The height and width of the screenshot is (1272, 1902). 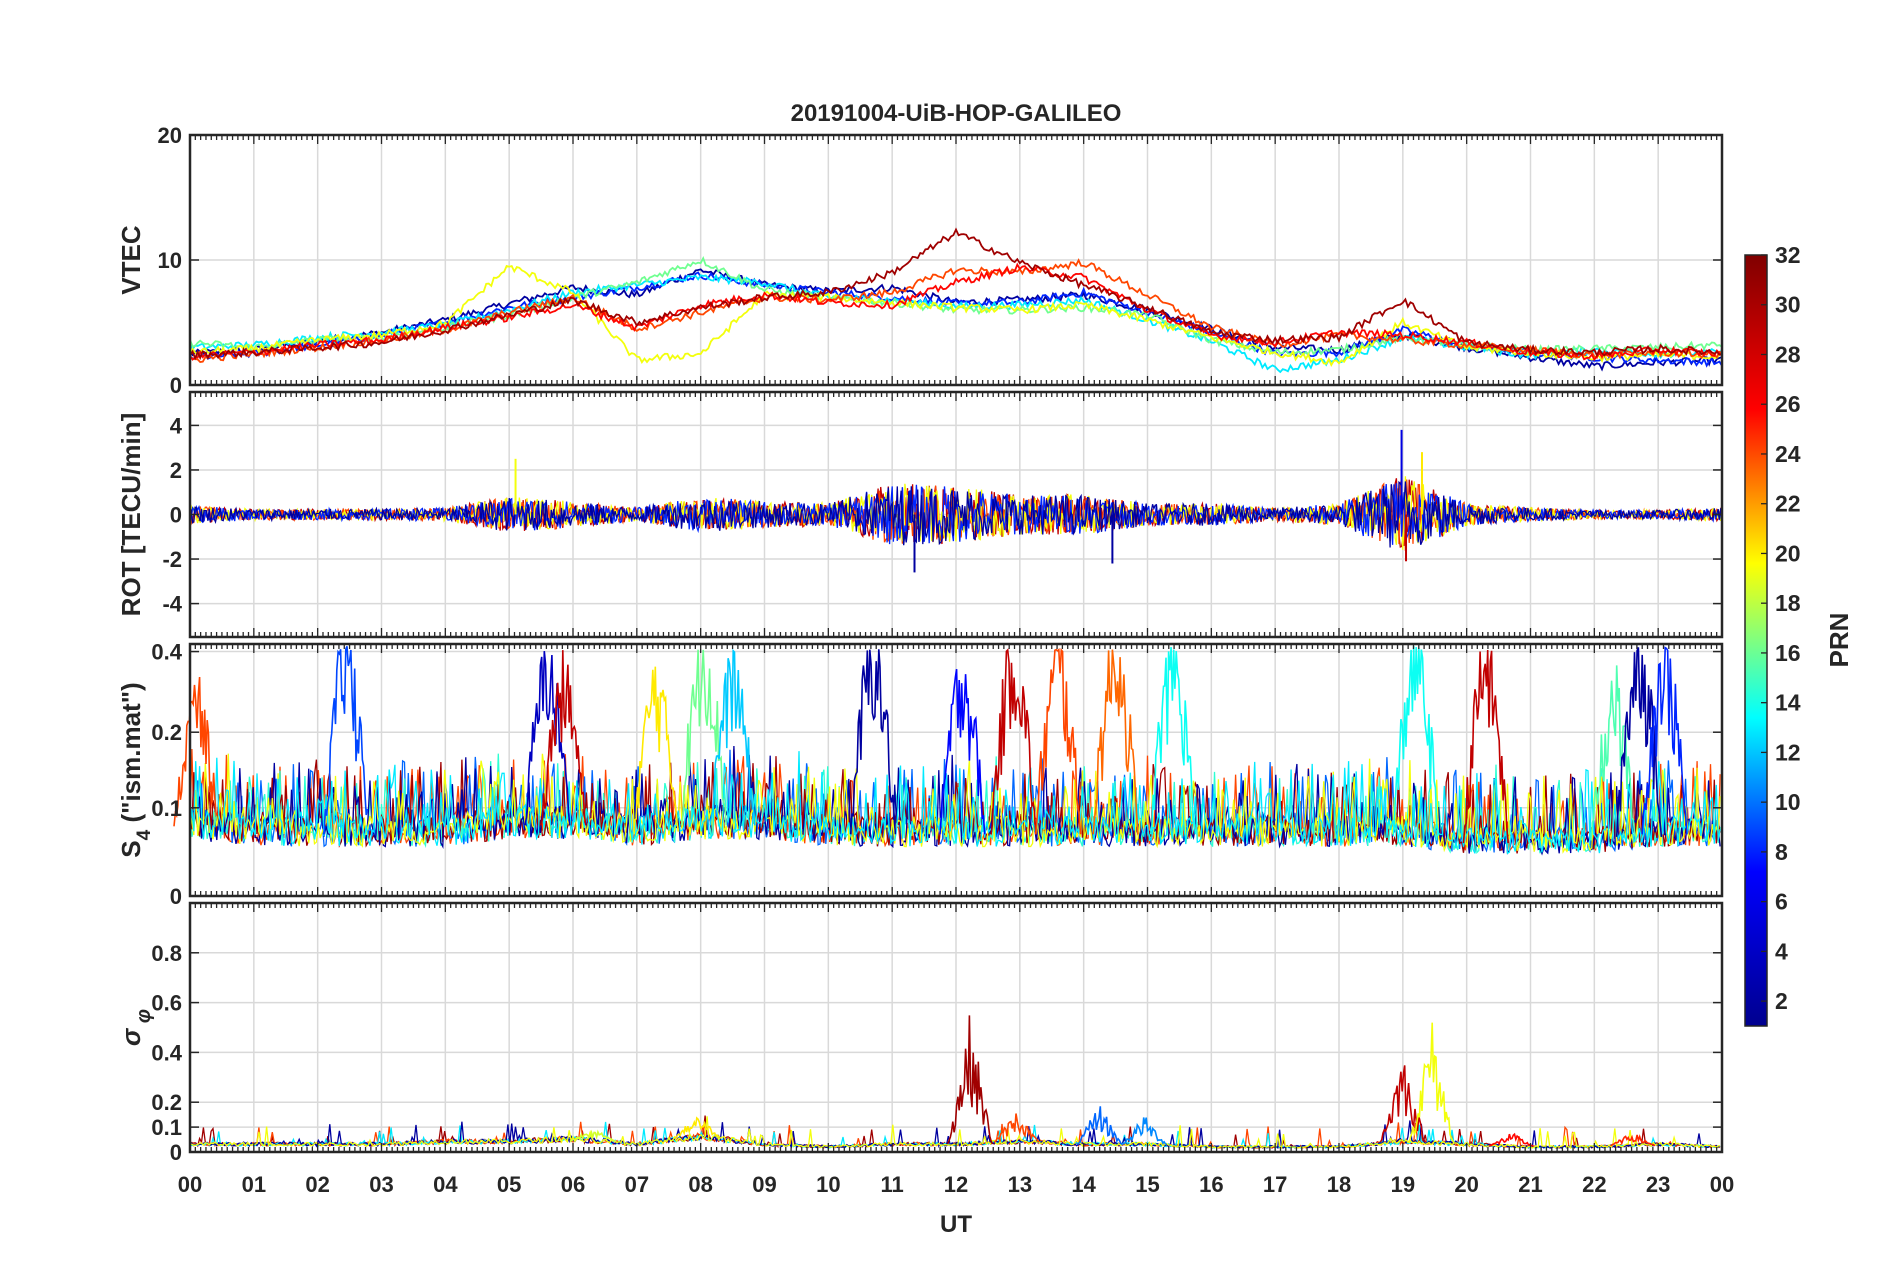 What do you see at coordinates (176, 425) in the screenshot?
I see `rot-ytick-label: 4` at bounding box center [176, 425].